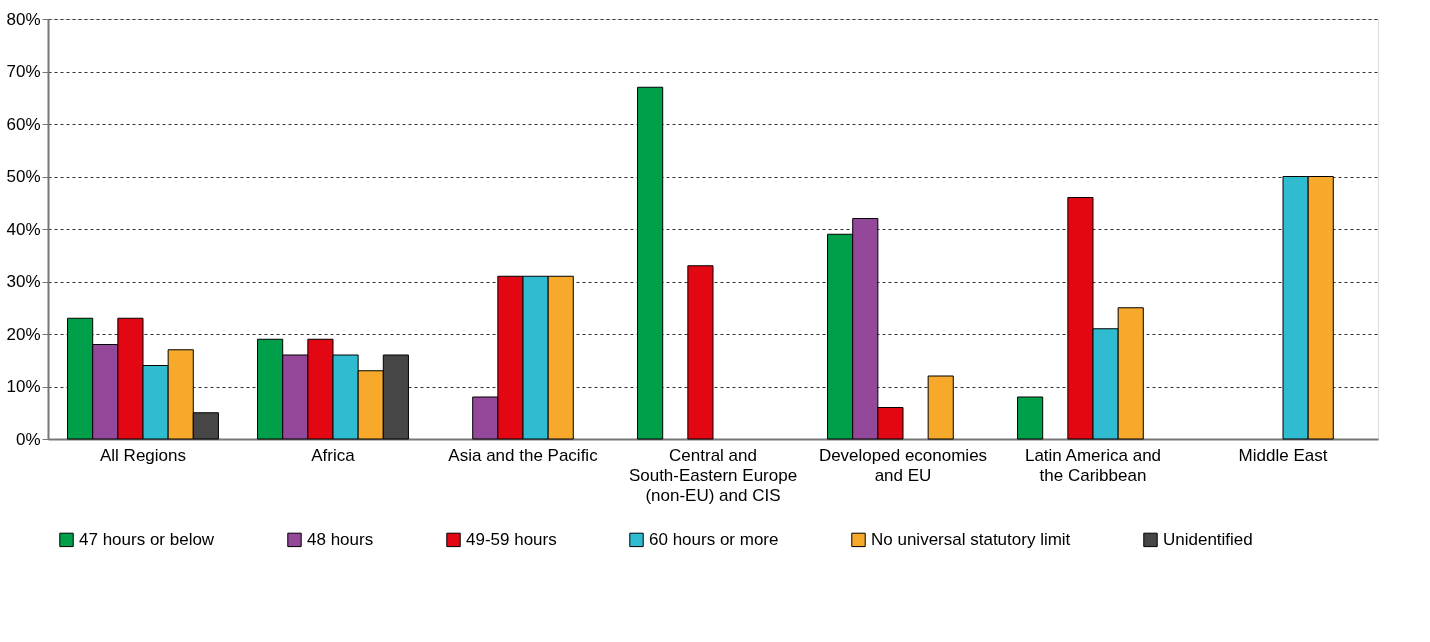  Describe the element at coordinates (713, 475) in the screenshot. I see `x-tick-label: Central and South-Eastern Europe (non-EU) and CIS` at that location.